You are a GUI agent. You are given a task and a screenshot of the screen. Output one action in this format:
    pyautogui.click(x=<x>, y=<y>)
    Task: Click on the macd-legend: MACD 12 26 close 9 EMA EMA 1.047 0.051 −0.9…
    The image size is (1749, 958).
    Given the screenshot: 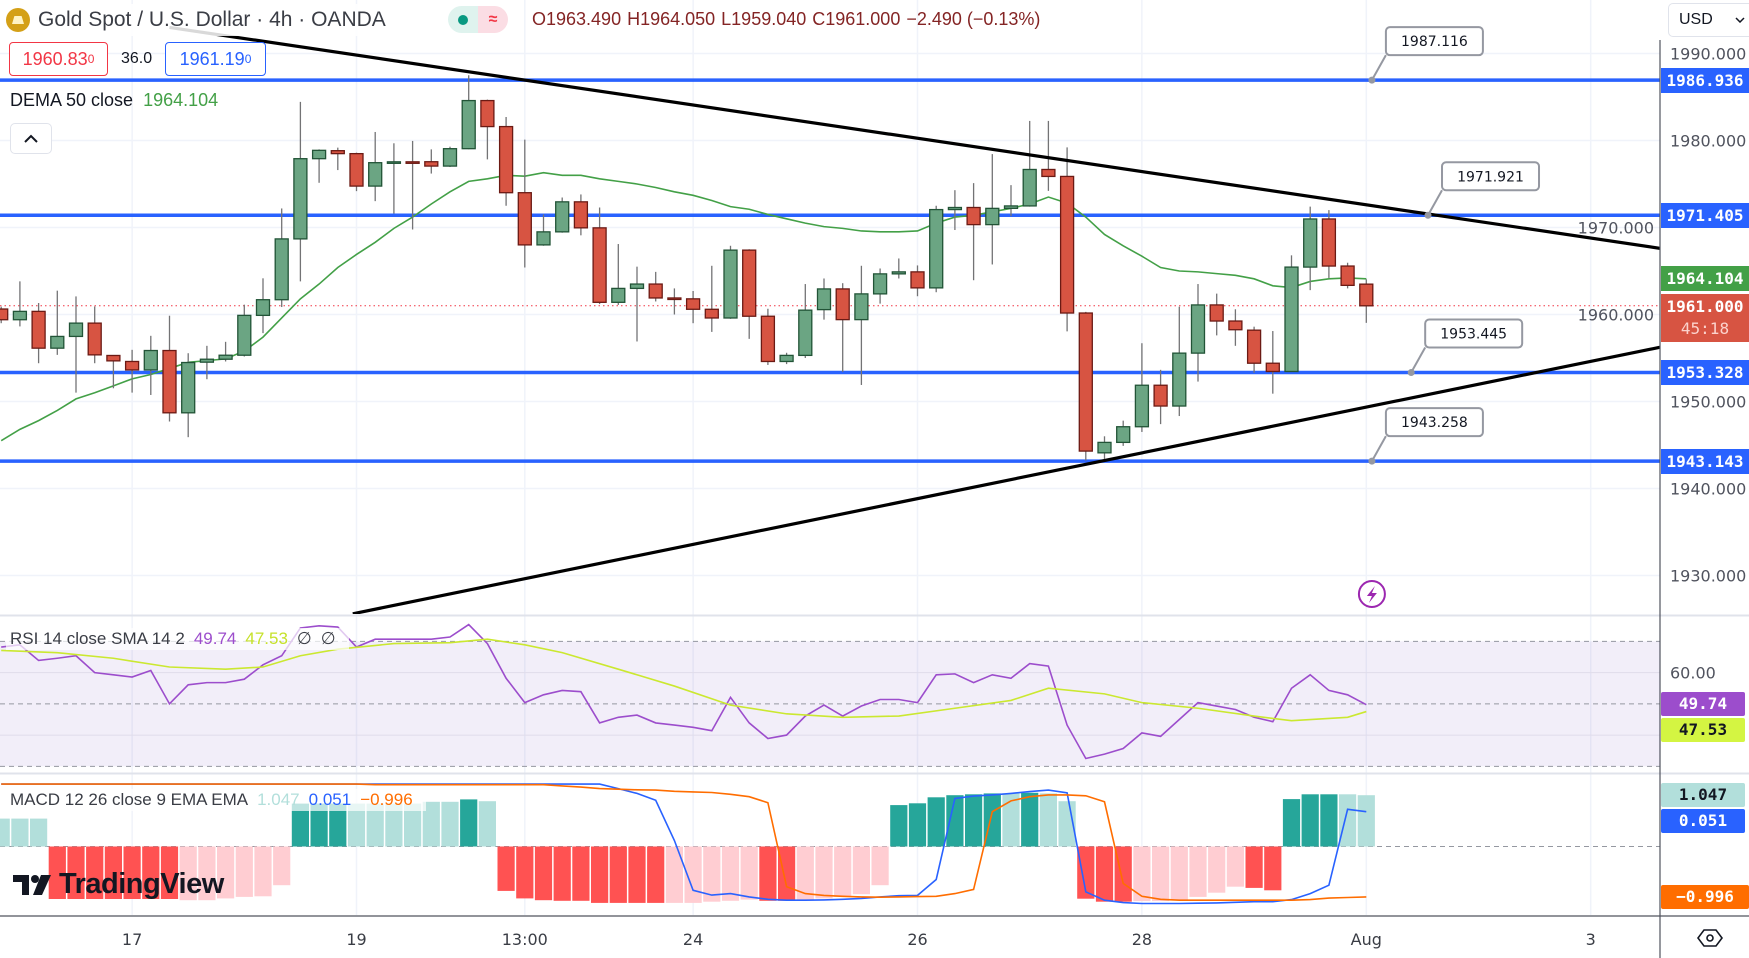 What is the action you would take?
    pyautogui.click(x=216, y=800)
    